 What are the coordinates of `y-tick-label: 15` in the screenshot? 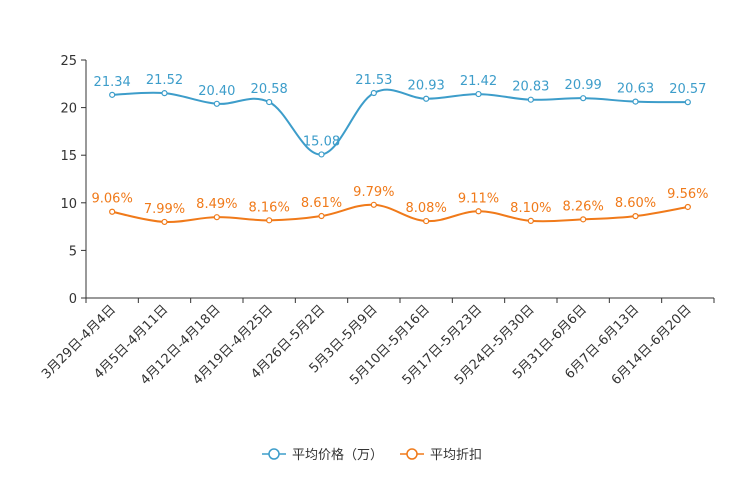 It's located at (68, 156).